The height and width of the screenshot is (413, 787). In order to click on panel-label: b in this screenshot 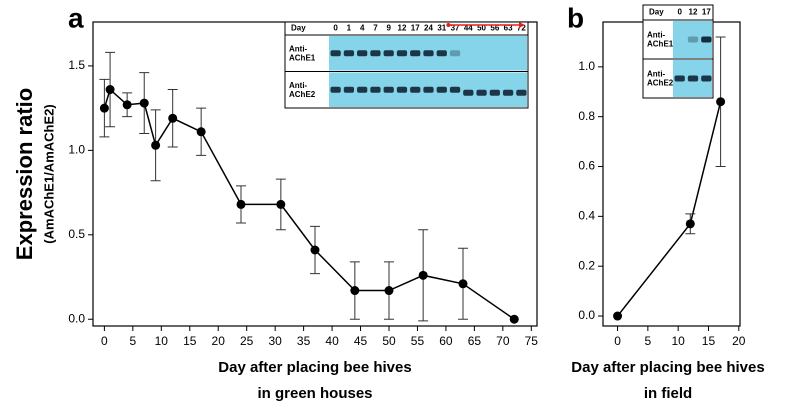, I will do `click(575, 17)`.